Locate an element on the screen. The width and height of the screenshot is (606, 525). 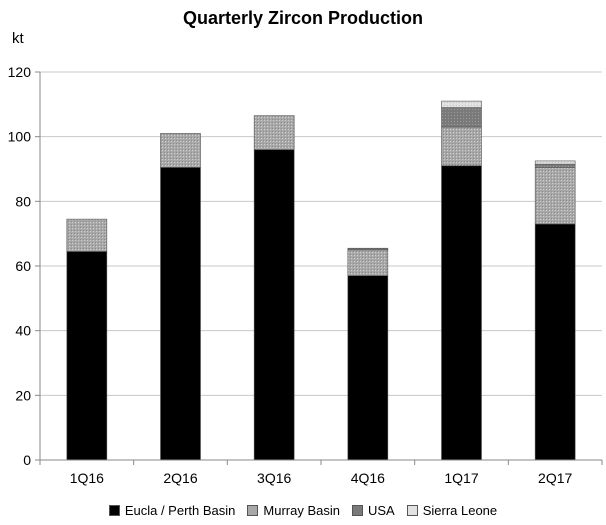
legend-label: Eucla / Perth Basin is located at coordinates (180, 510).